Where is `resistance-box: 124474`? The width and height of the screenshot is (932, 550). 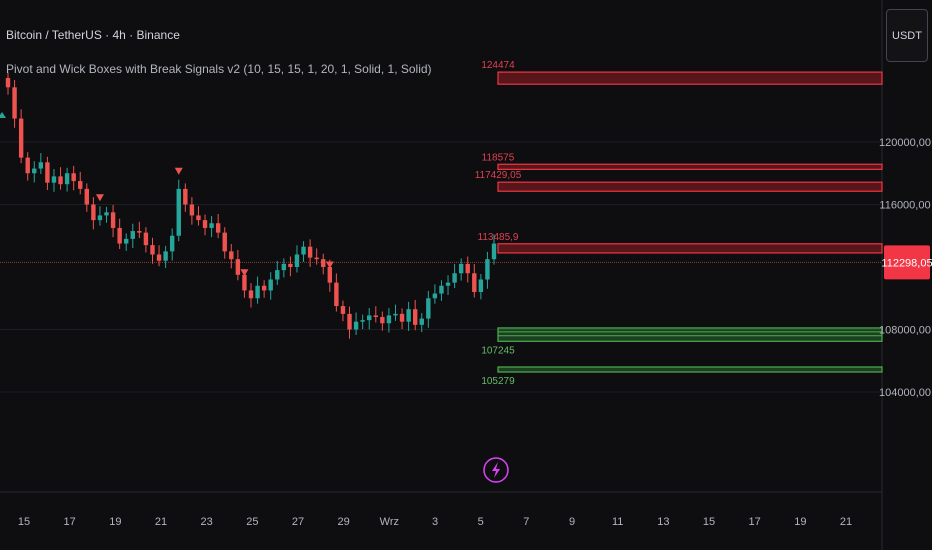
resistance-box: 124474 is located at coordinates (682, 72).